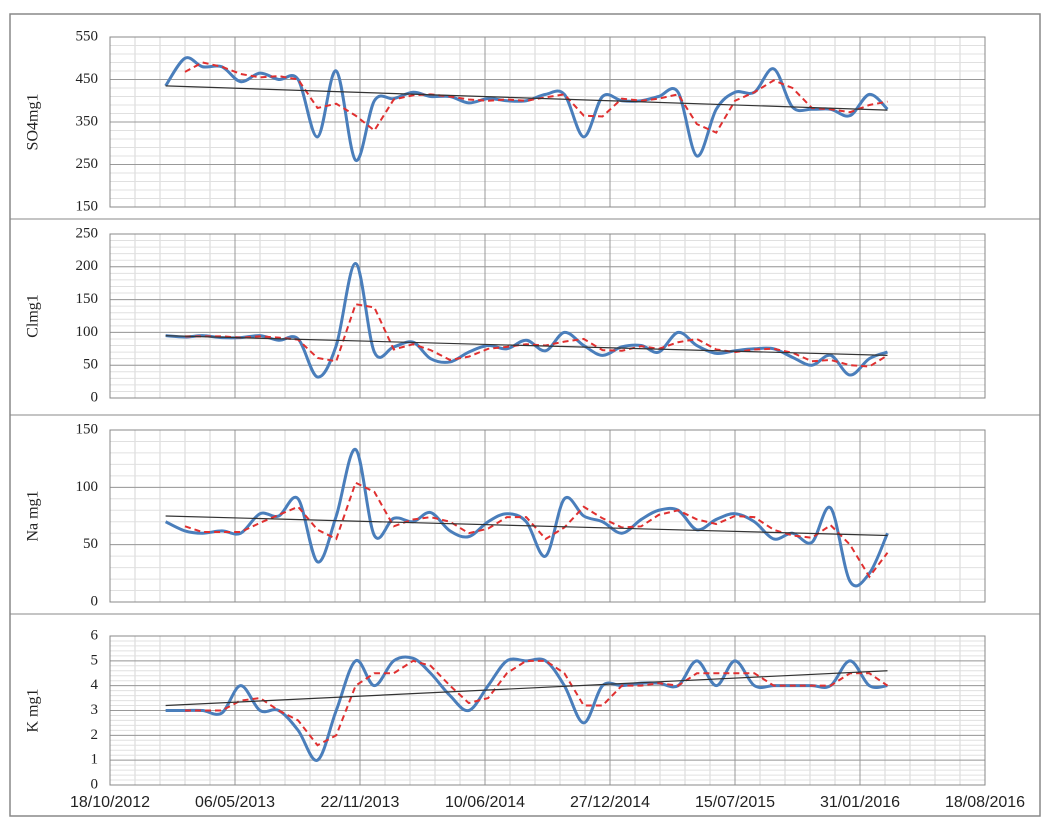 The width and height of the screenshot is (1046, 822). I want to click on x-tick-label: 06/05/2013, so click(235, 802).